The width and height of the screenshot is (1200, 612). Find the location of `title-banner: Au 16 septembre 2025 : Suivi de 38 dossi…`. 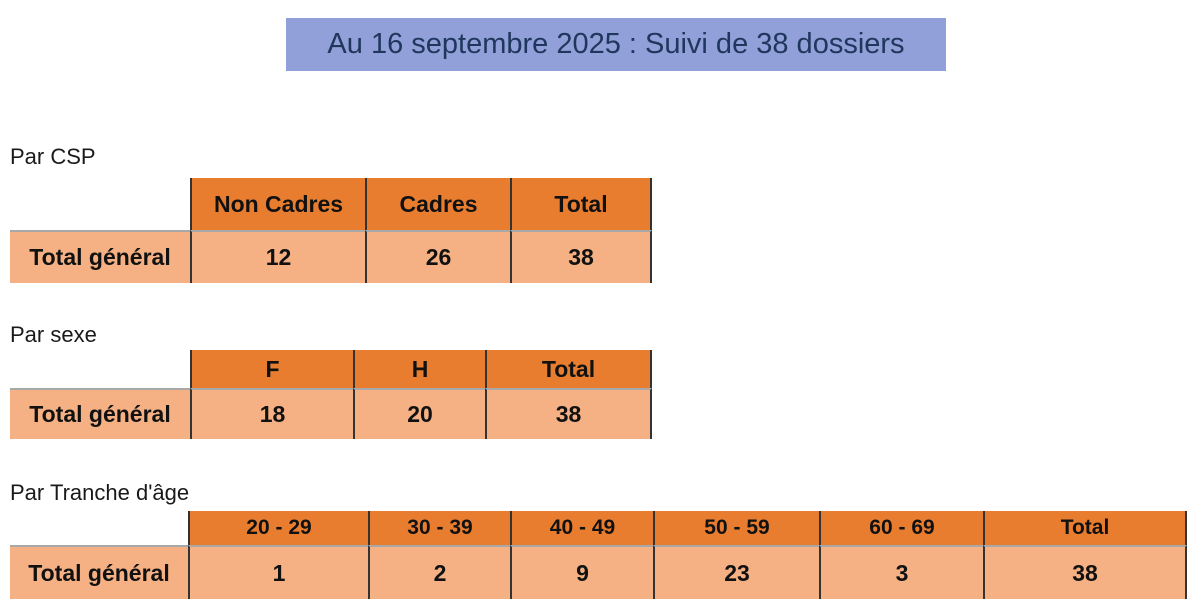

title-banner: Au 16 septembre 2025 : Suivi de 38 dossi… is located at coordinates (616, 44).